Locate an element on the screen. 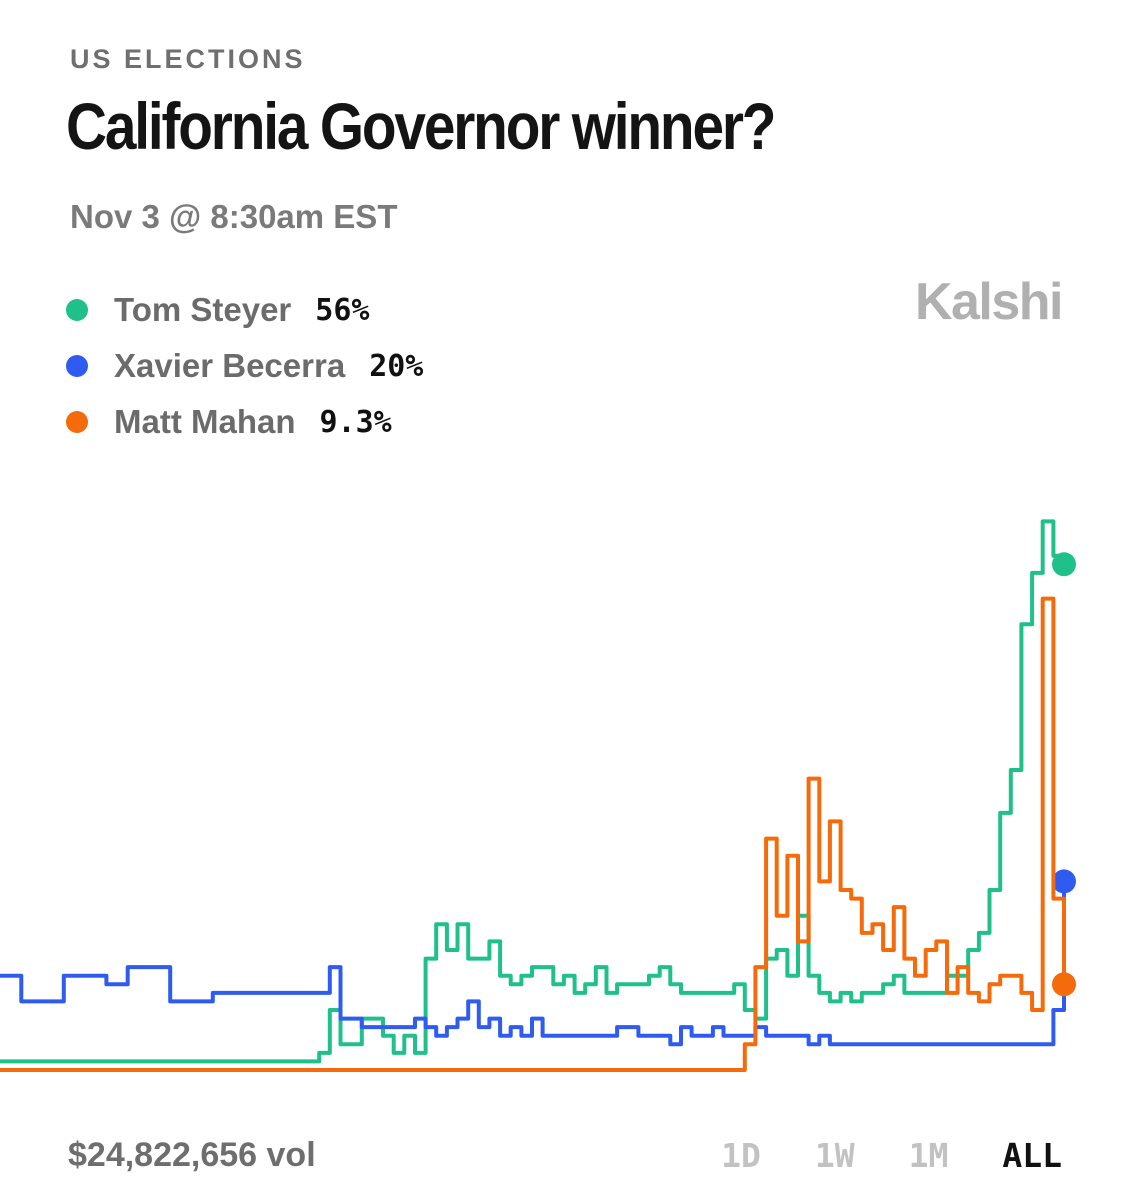 The width and height of the screenshot is (1130, 1200). series-line-xavier-becerra is located at coordinates (533, 963).